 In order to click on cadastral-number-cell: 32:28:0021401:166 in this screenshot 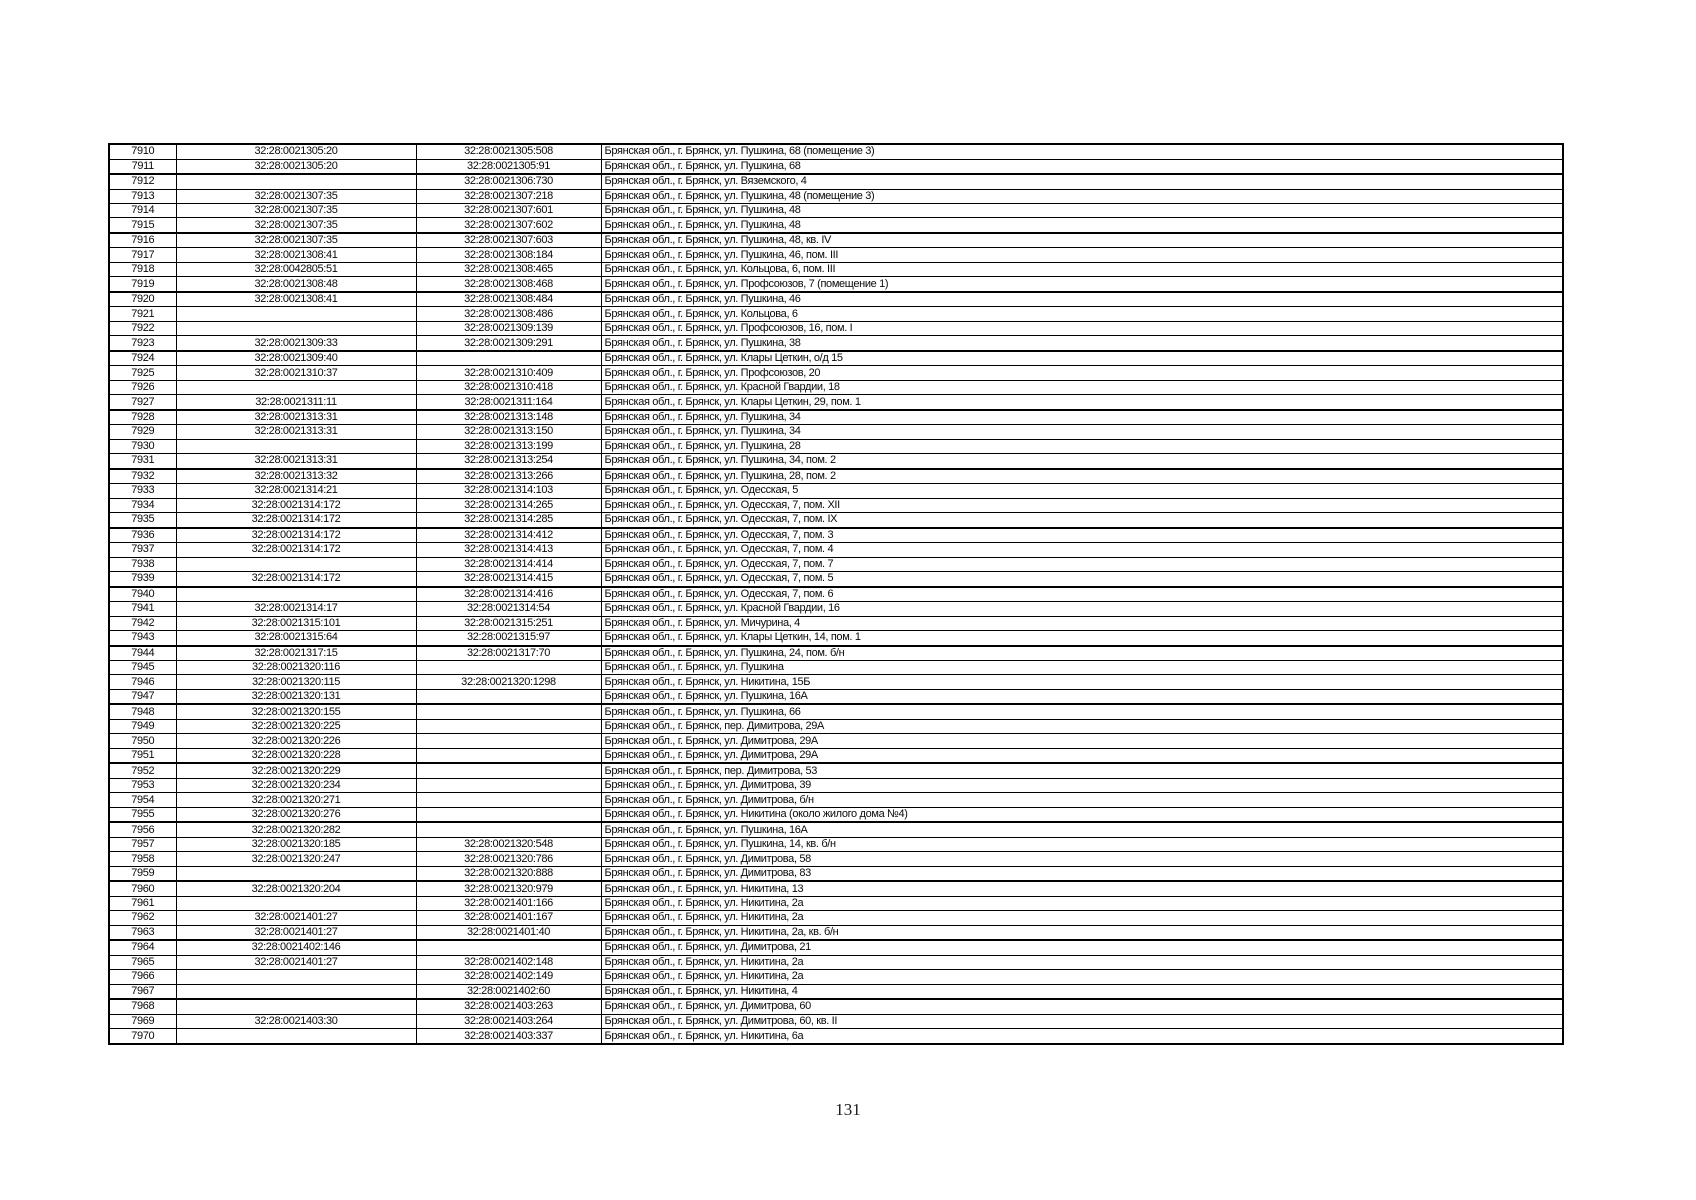, I will do `click(508, 903)`.